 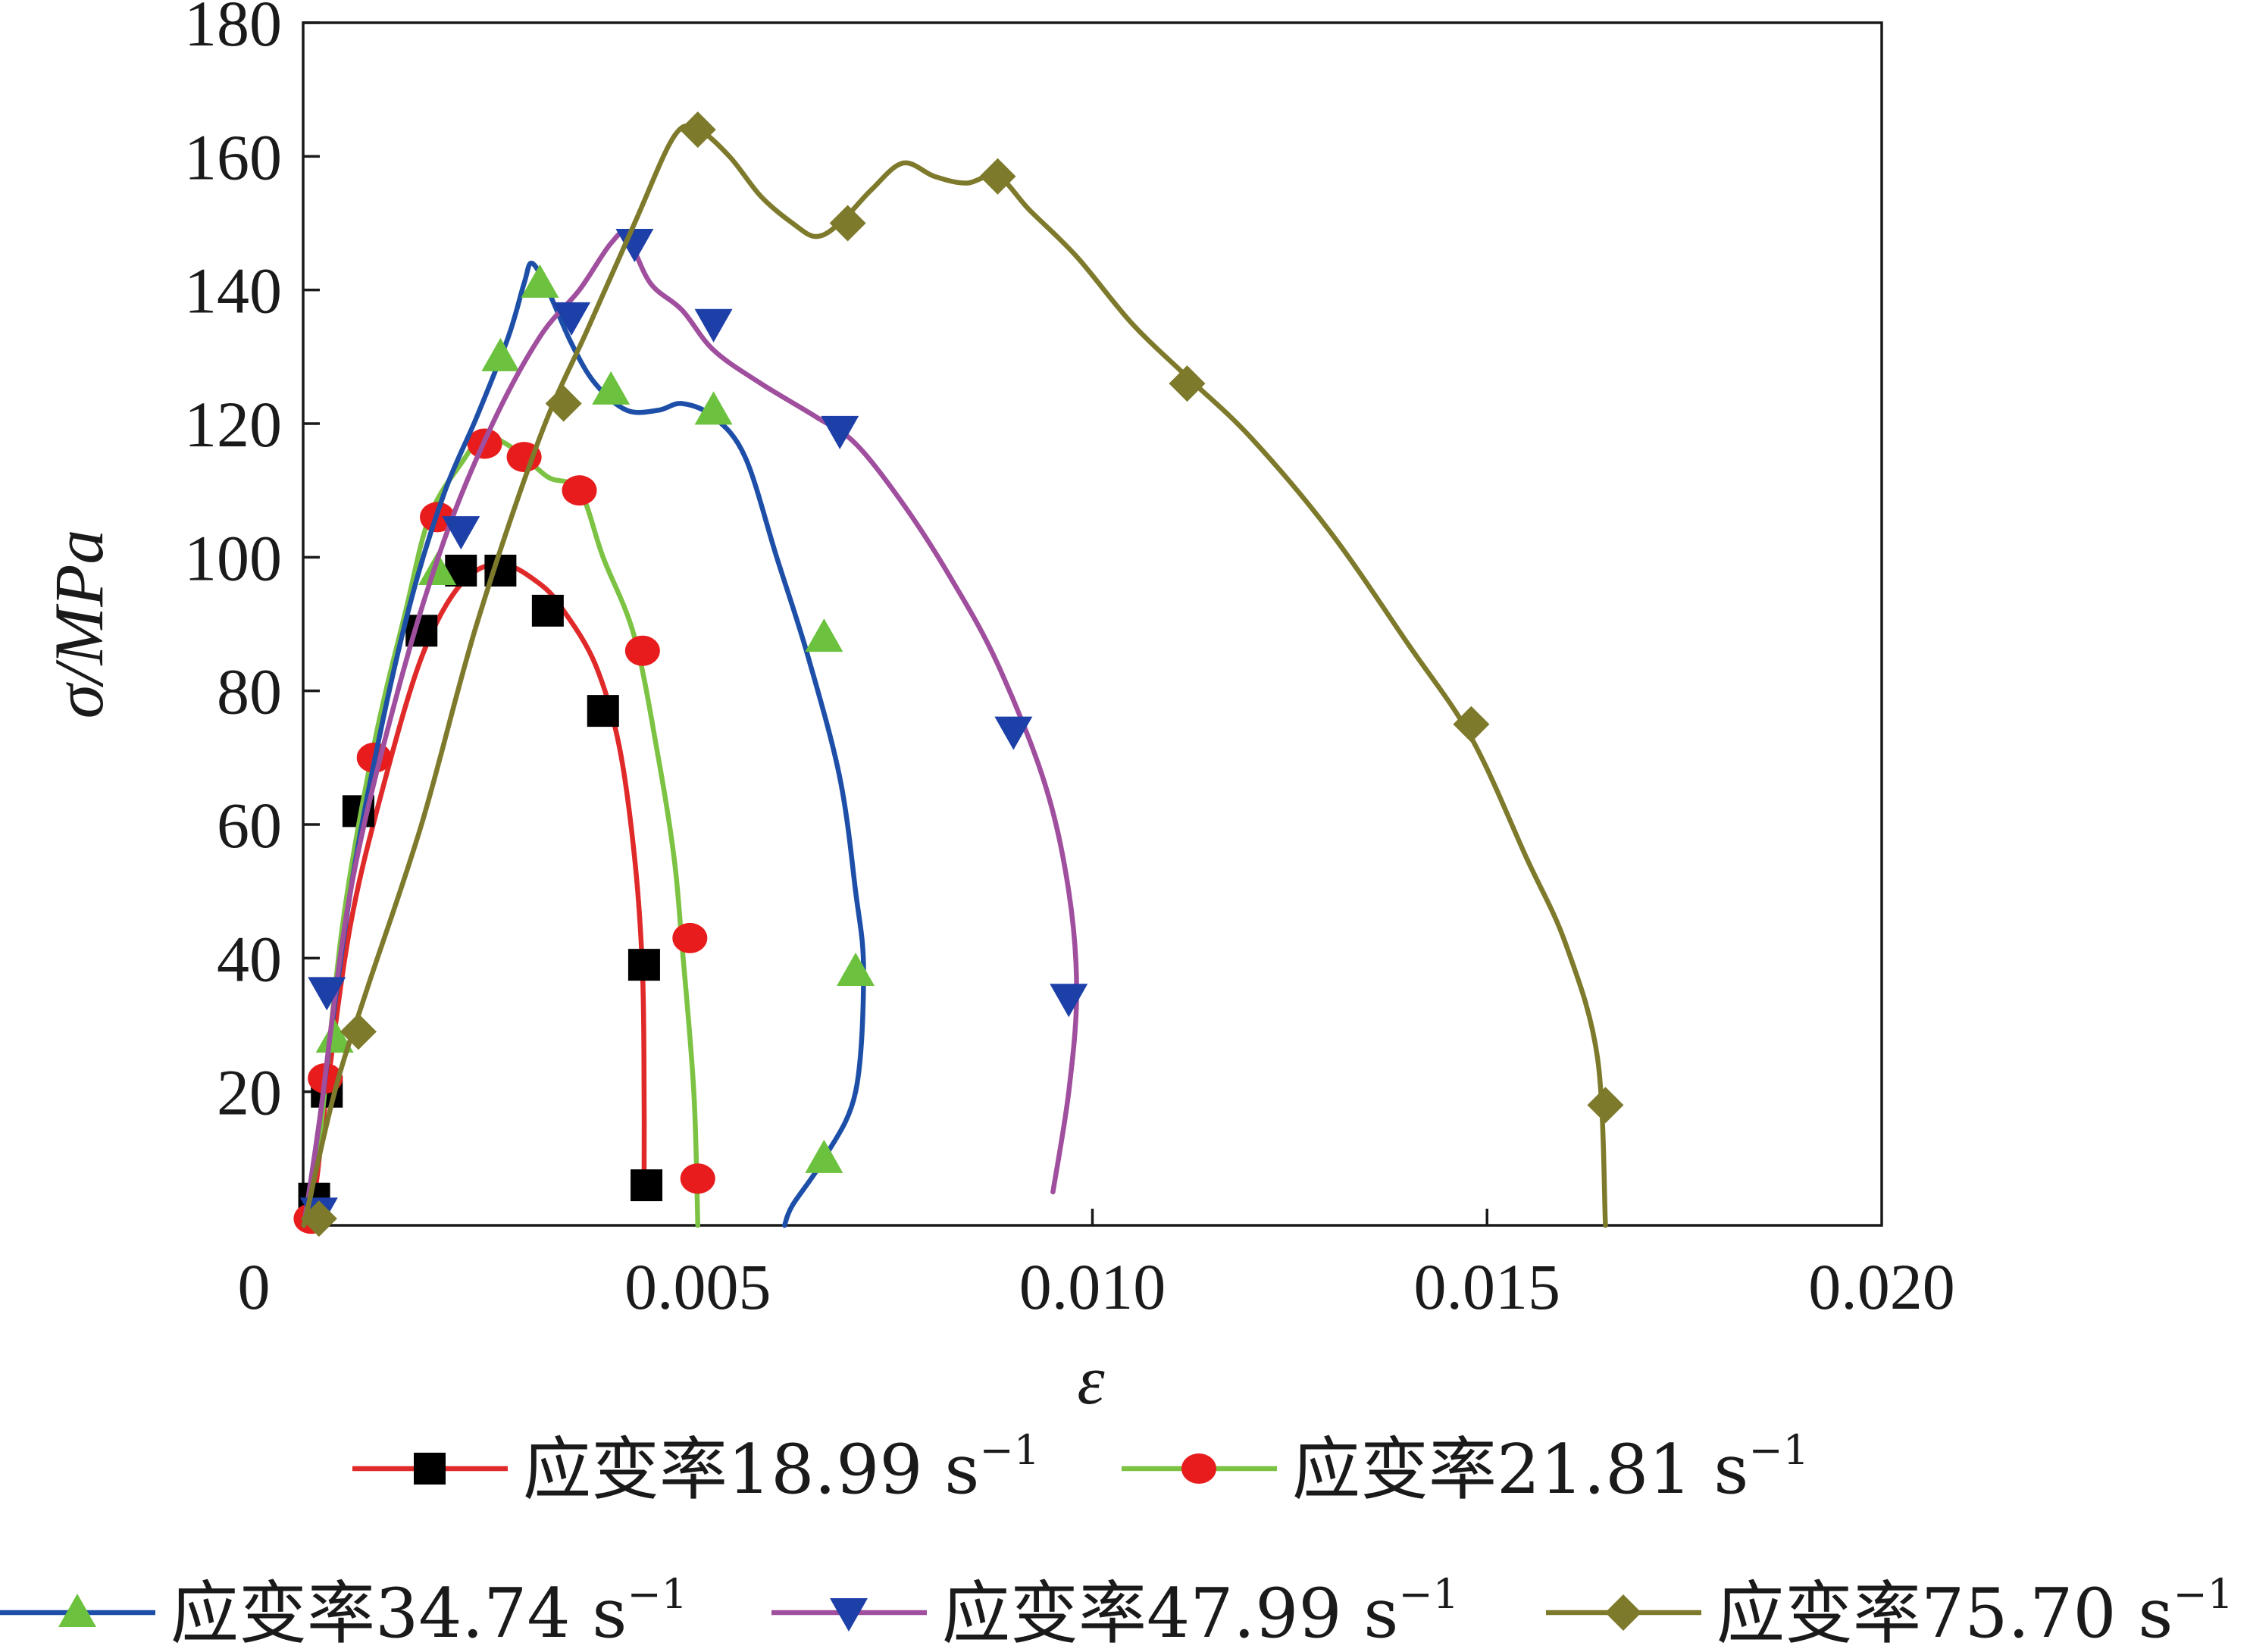 I want to click on x-tick-label: 0.005, so click(x=697, y=1286).